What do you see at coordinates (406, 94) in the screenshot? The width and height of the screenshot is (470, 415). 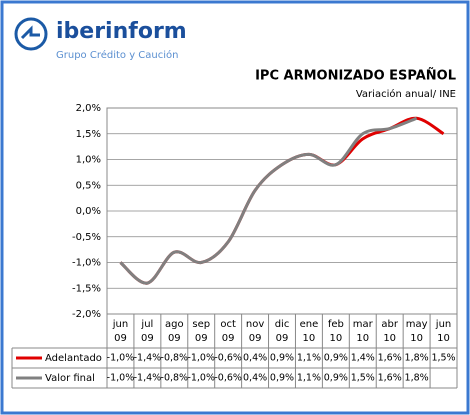 I see `chart-subtitle: Variación anual/ INE` at bounding box center [406, 94].